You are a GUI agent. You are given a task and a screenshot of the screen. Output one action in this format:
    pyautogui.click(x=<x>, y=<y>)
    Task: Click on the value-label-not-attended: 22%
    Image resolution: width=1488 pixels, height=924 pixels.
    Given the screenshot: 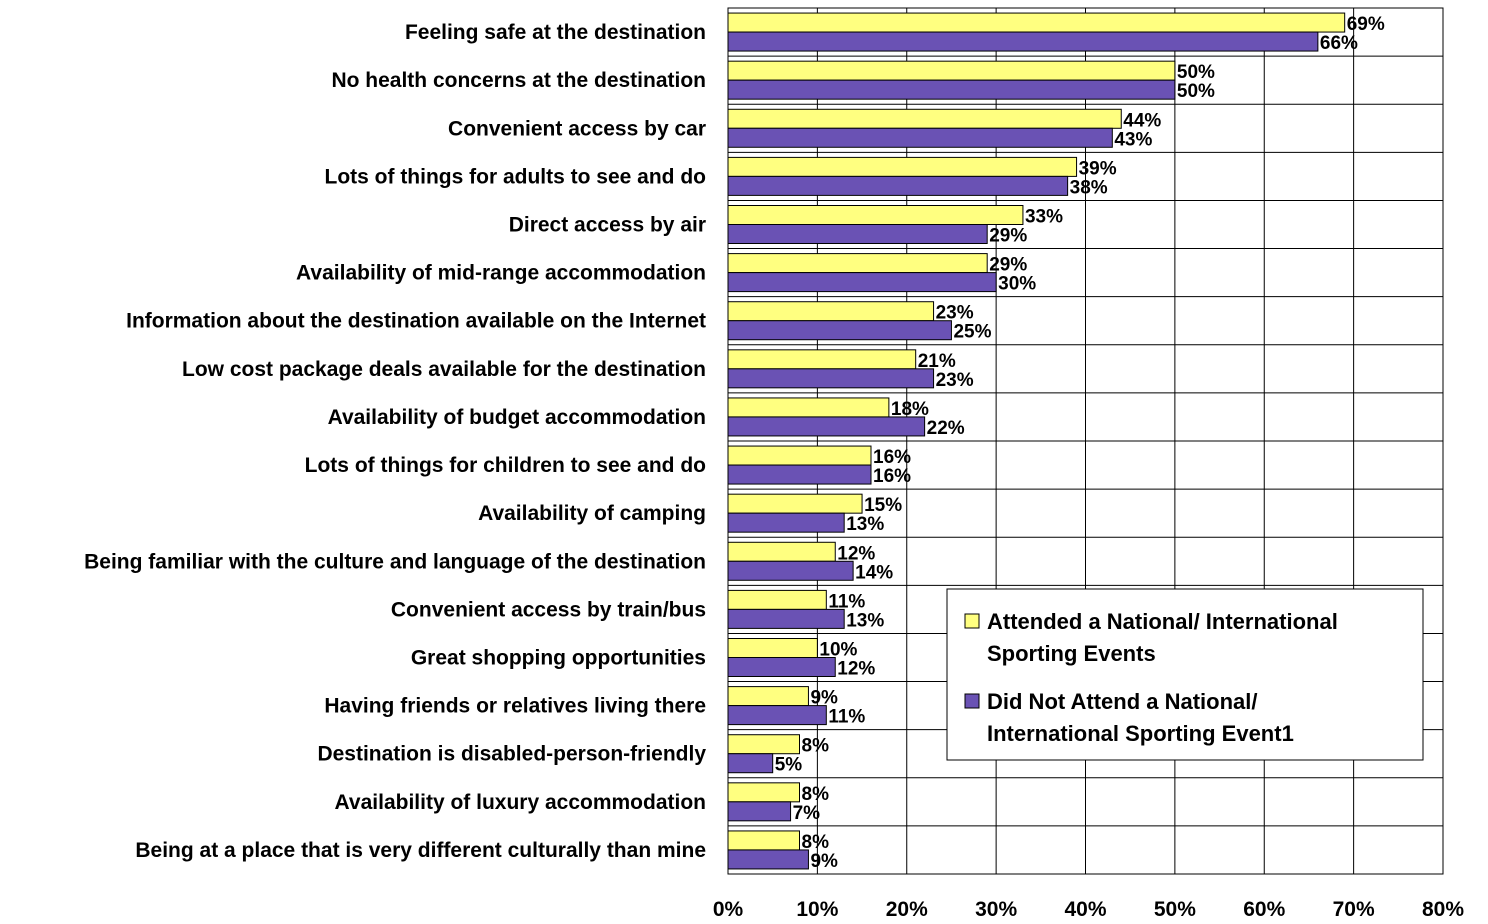 What is the action you would take?
    pyautogui.click(x=946, y=428)
    